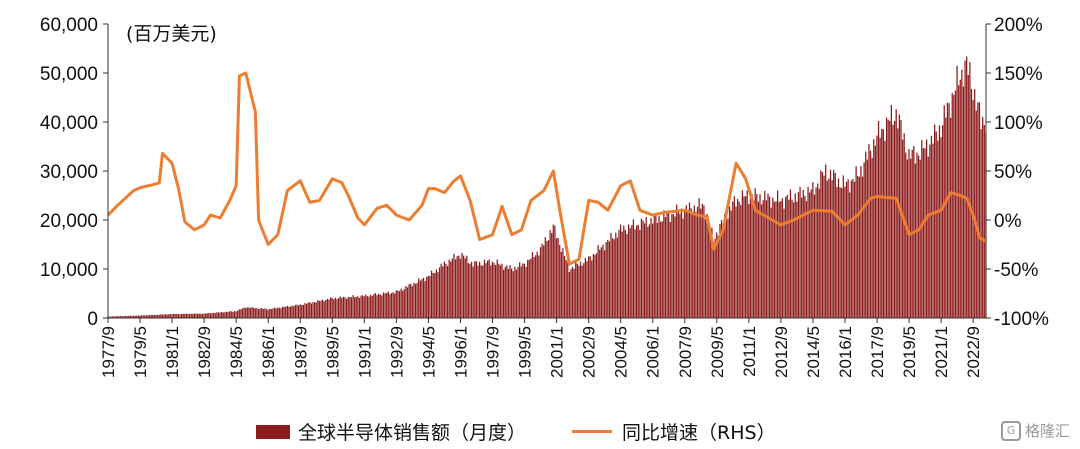  What do you see at coordinates (685, 352) in the screenshot?
I see `x-tick-label: 2007/9` at bounding box center [685, 352].